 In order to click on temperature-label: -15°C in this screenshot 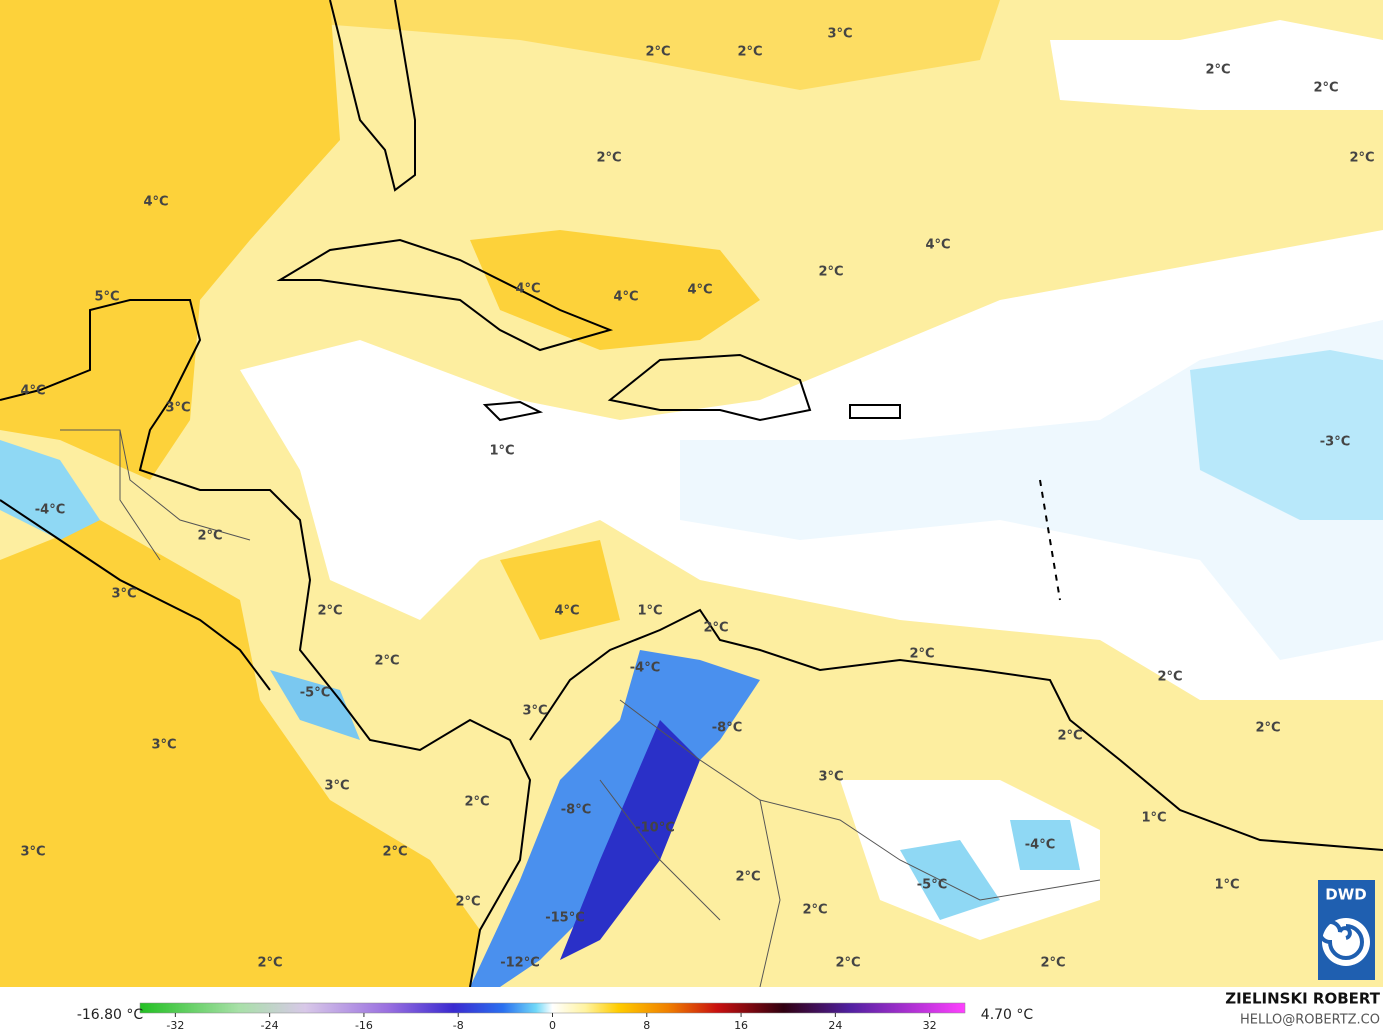, I will do `click(565, 918)`.